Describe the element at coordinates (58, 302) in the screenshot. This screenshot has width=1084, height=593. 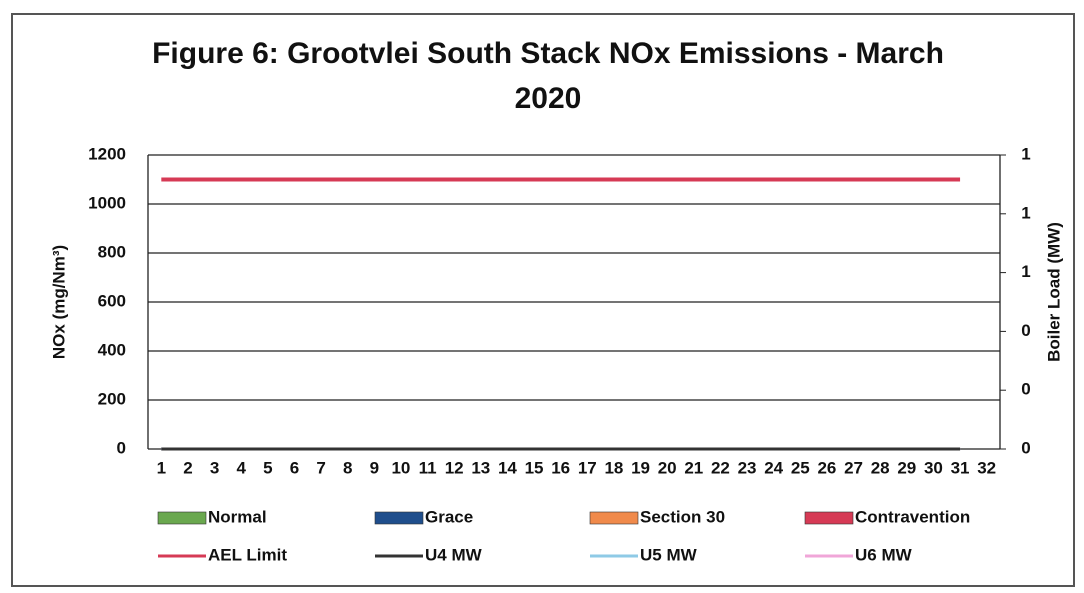
I see `y-axis-label: NOx (mg/Nm³)` at that location.